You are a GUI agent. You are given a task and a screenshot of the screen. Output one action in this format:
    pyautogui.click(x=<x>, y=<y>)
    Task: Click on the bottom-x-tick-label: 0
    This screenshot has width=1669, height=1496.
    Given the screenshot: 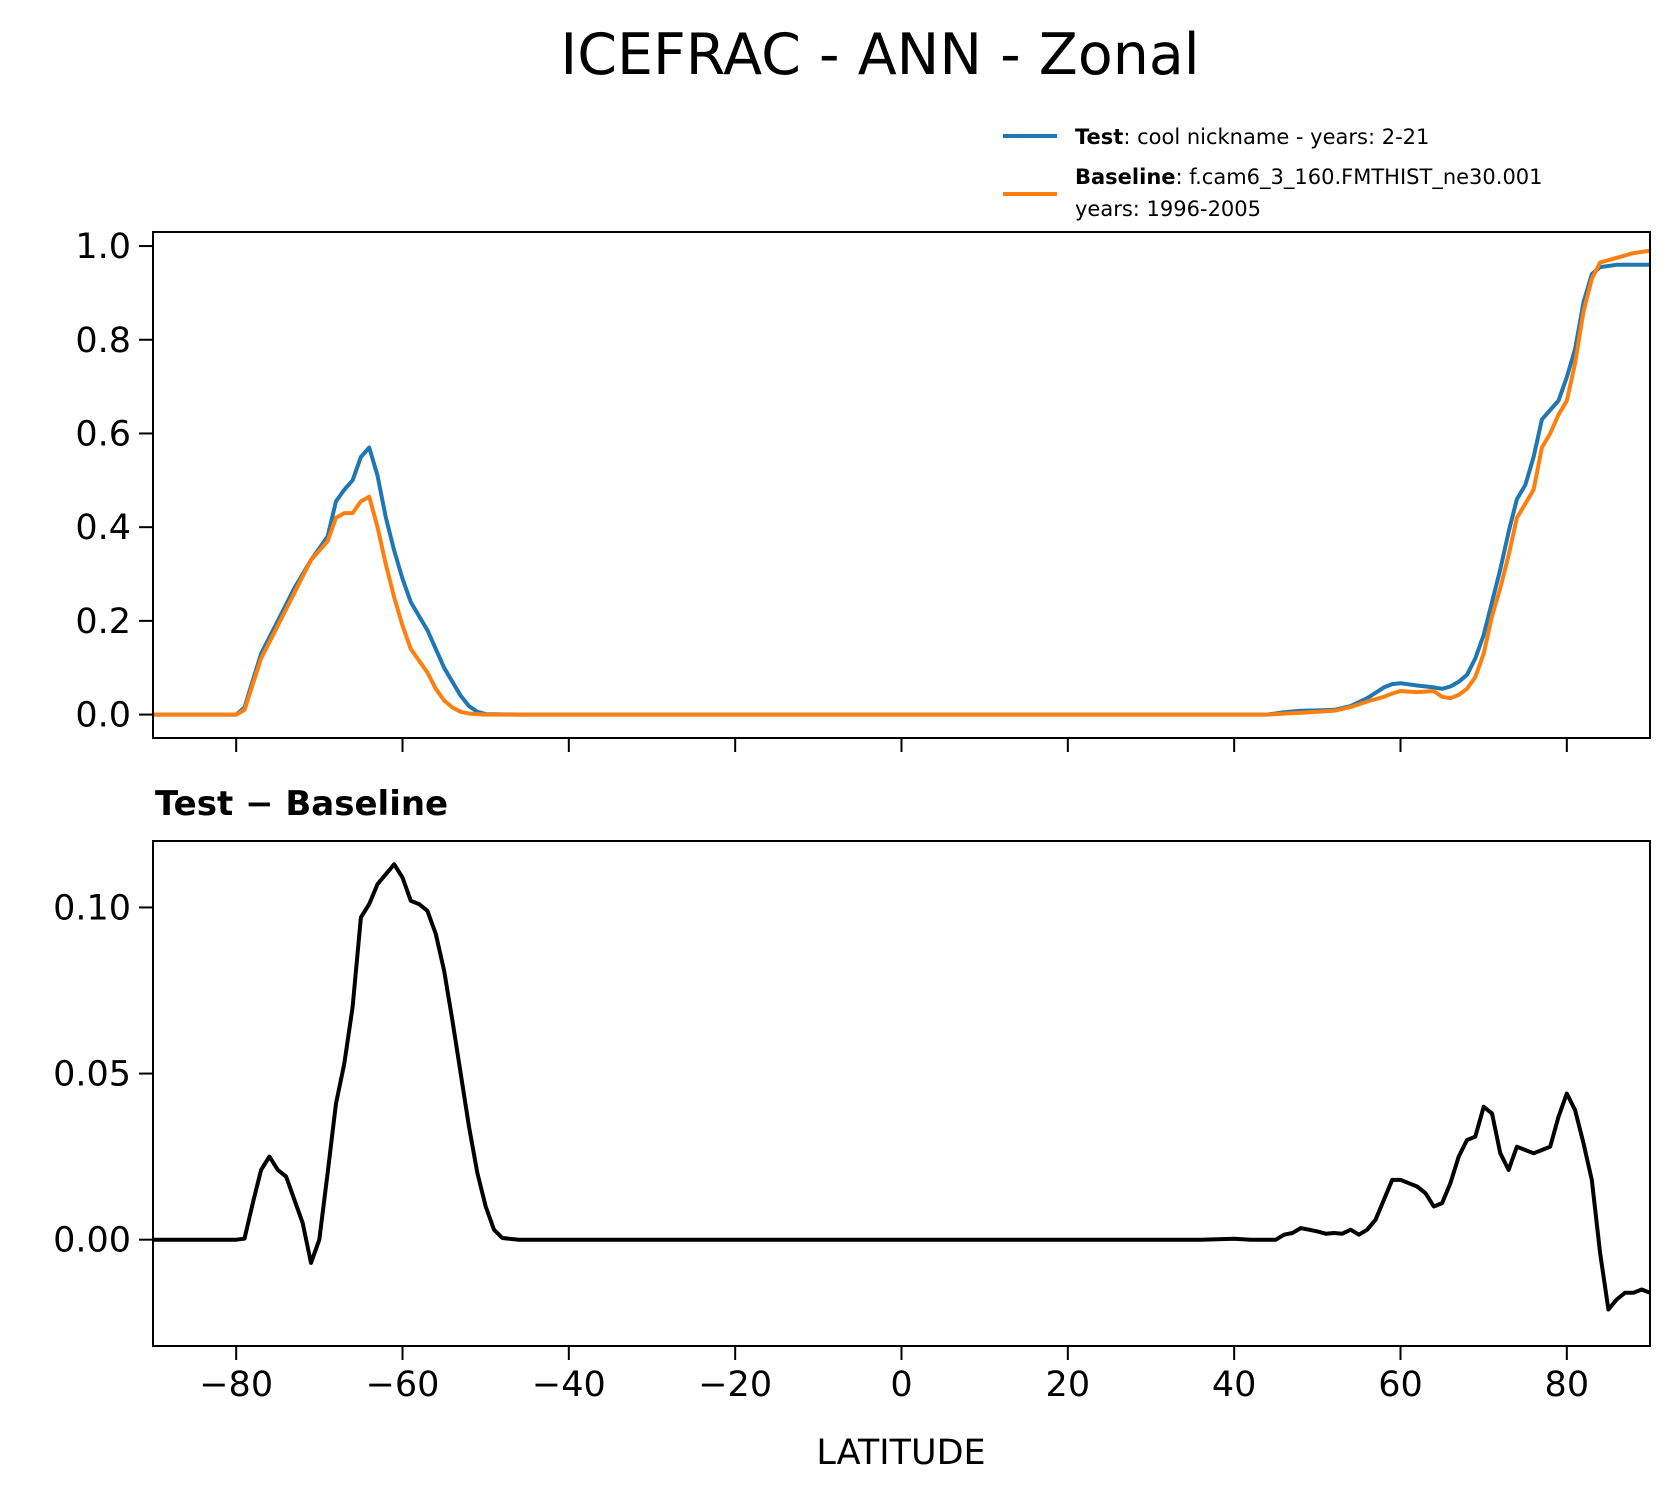 What is the action you would take?
    pyautogui.click(x=901, y=1385)
    